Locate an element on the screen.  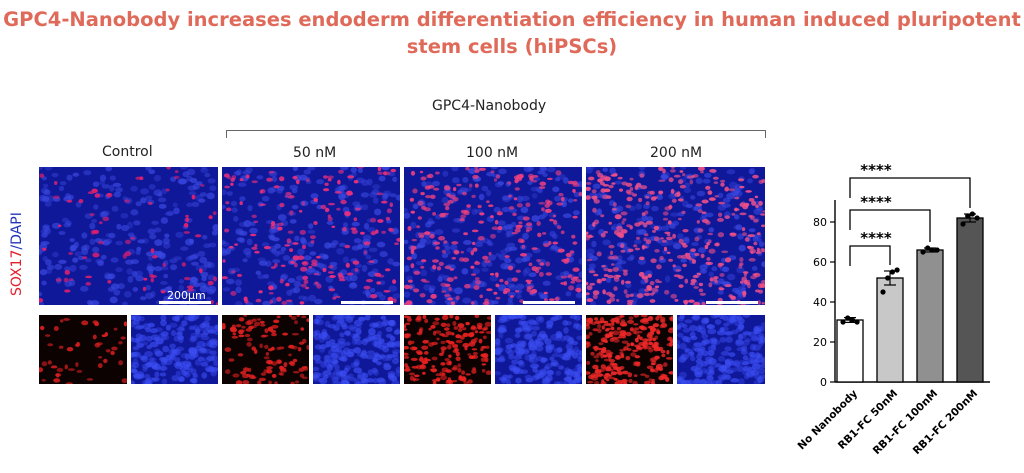
label-100nm: 100 nM is located at coordinates (492, 153).